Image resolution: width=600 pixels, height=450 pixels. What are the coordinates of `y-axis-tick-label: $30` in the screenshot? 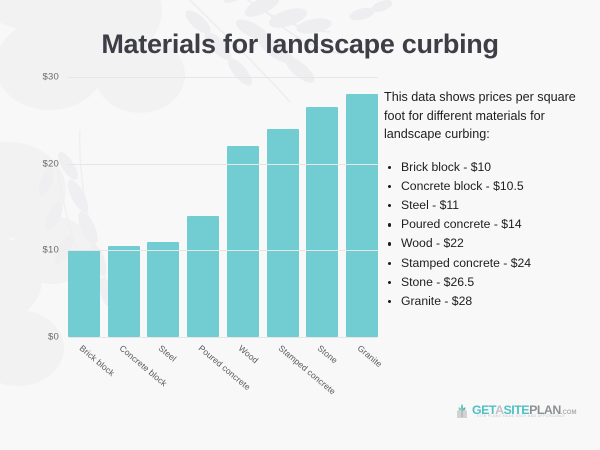 It's located at (50, 77).